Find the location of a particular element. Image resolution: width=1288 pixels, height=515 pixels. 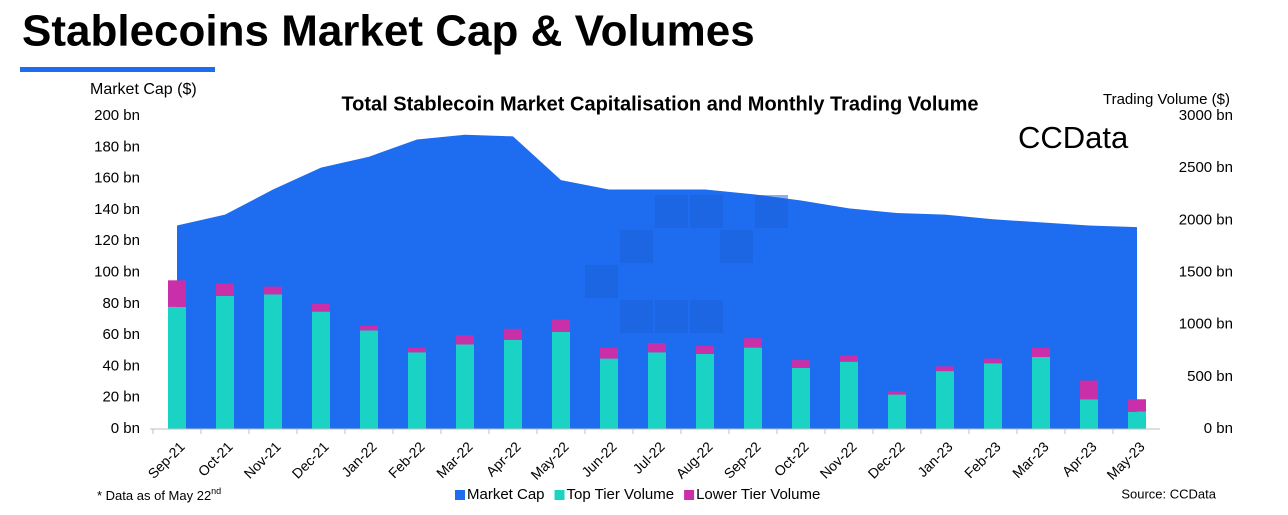

x-tick-label: May-22 is located at coordinates (549, 460).